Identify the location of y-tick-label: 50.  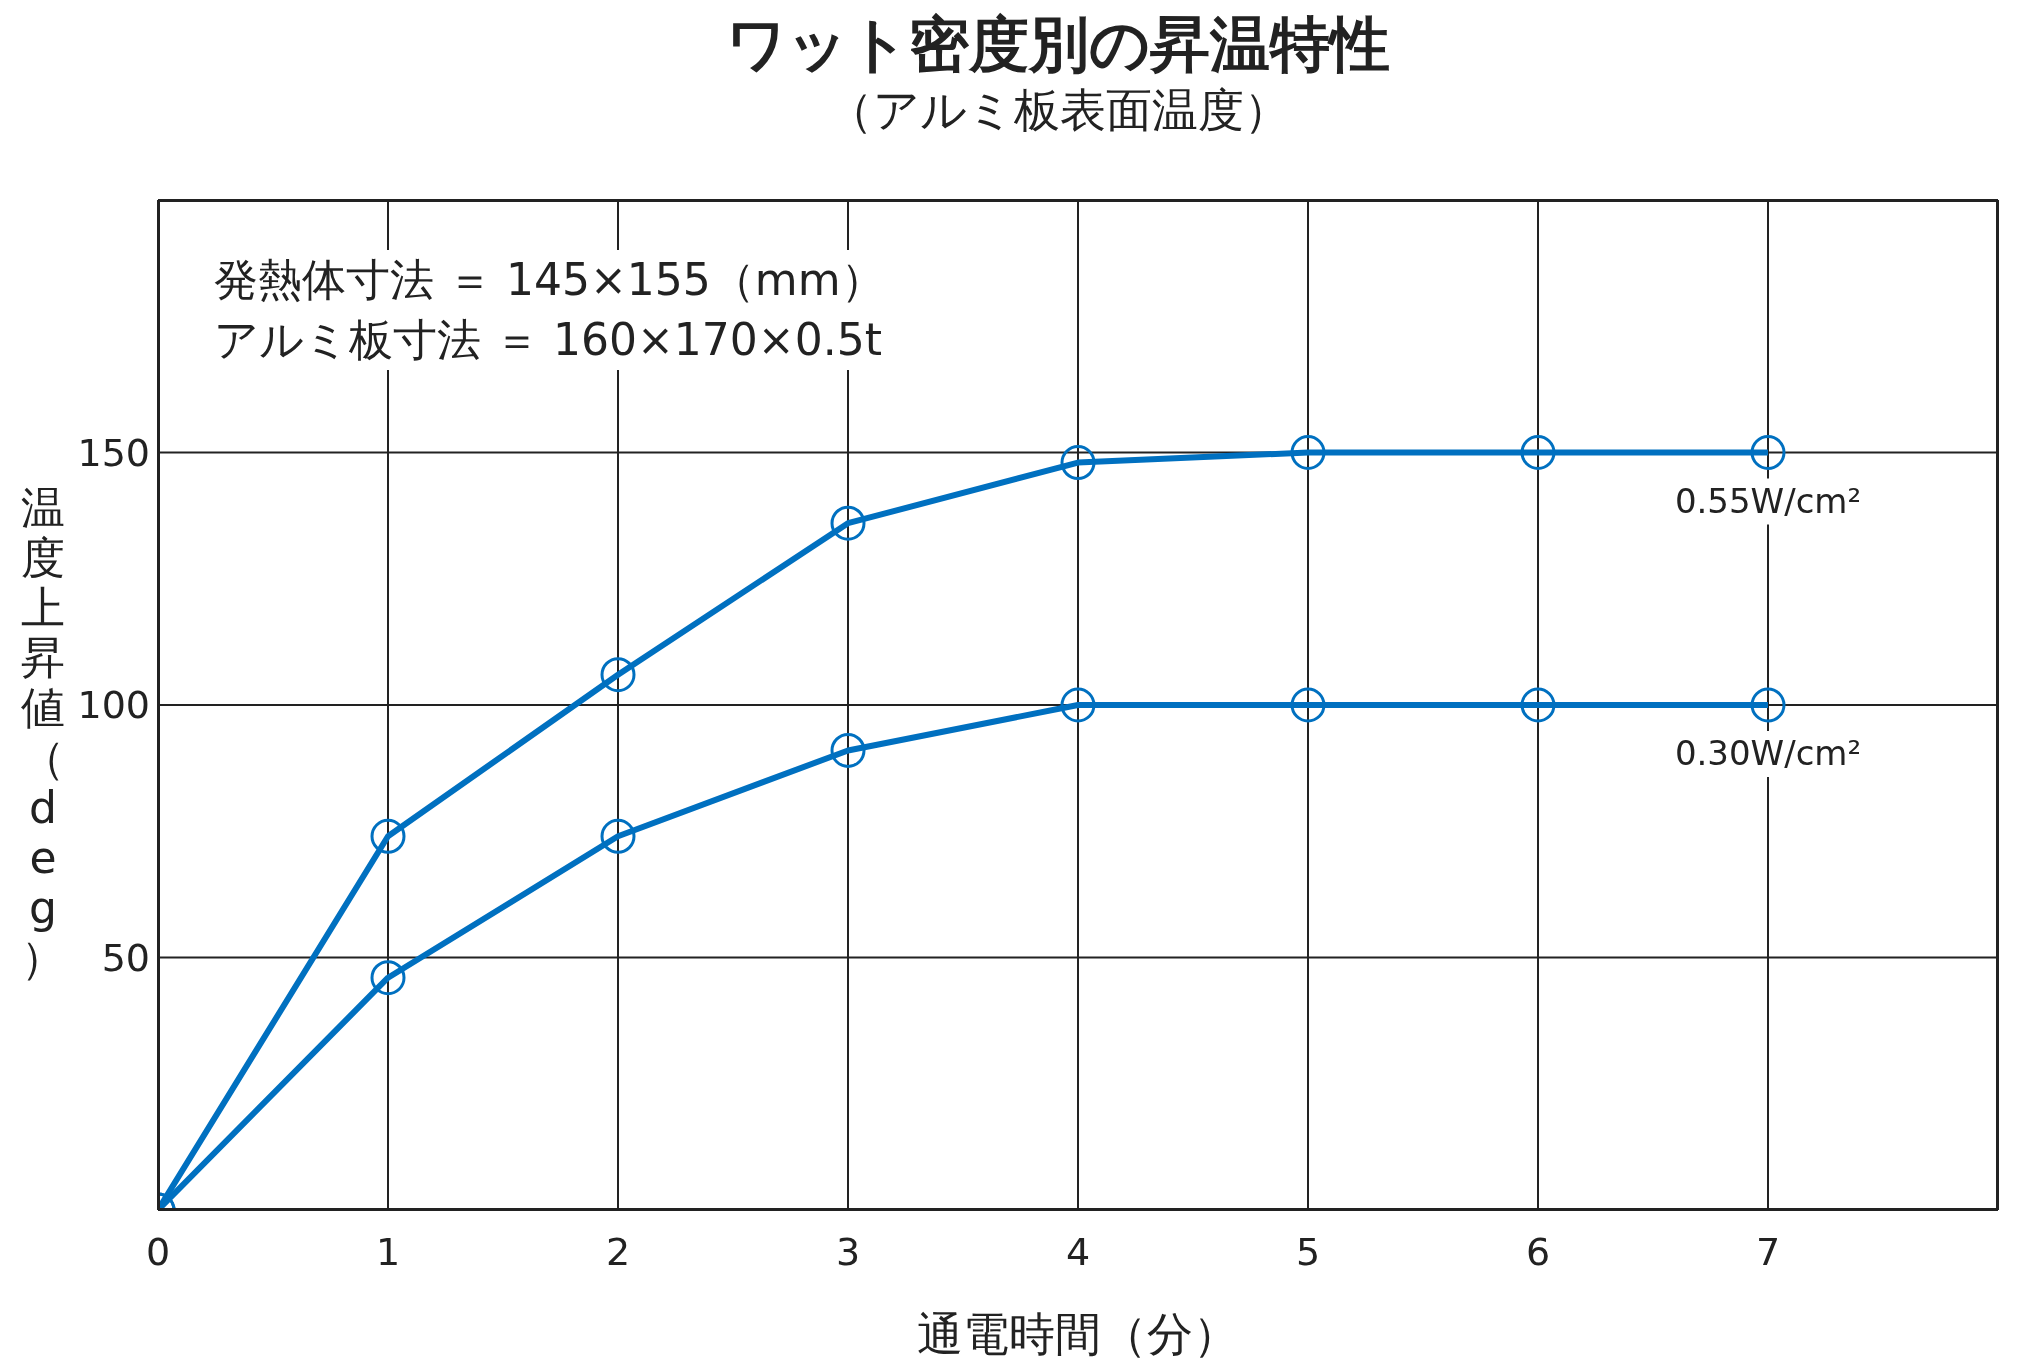
(125, 957).